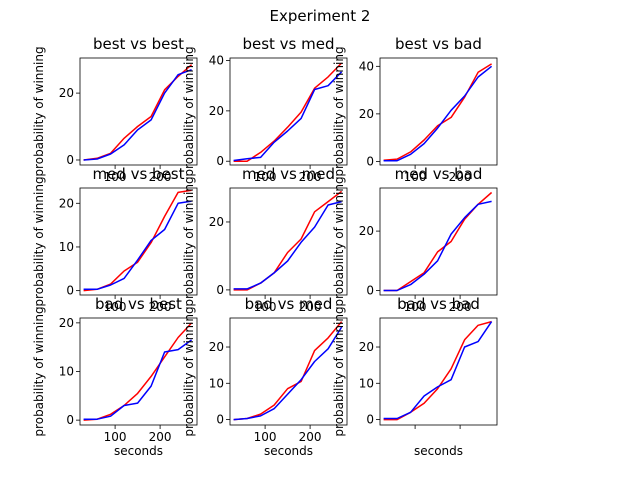 The width and height of the screenshot is (640, 480). Describe the element at coordinates (138, 304) in the screenshot. I see `subplot-title: bad vs best` at that location.